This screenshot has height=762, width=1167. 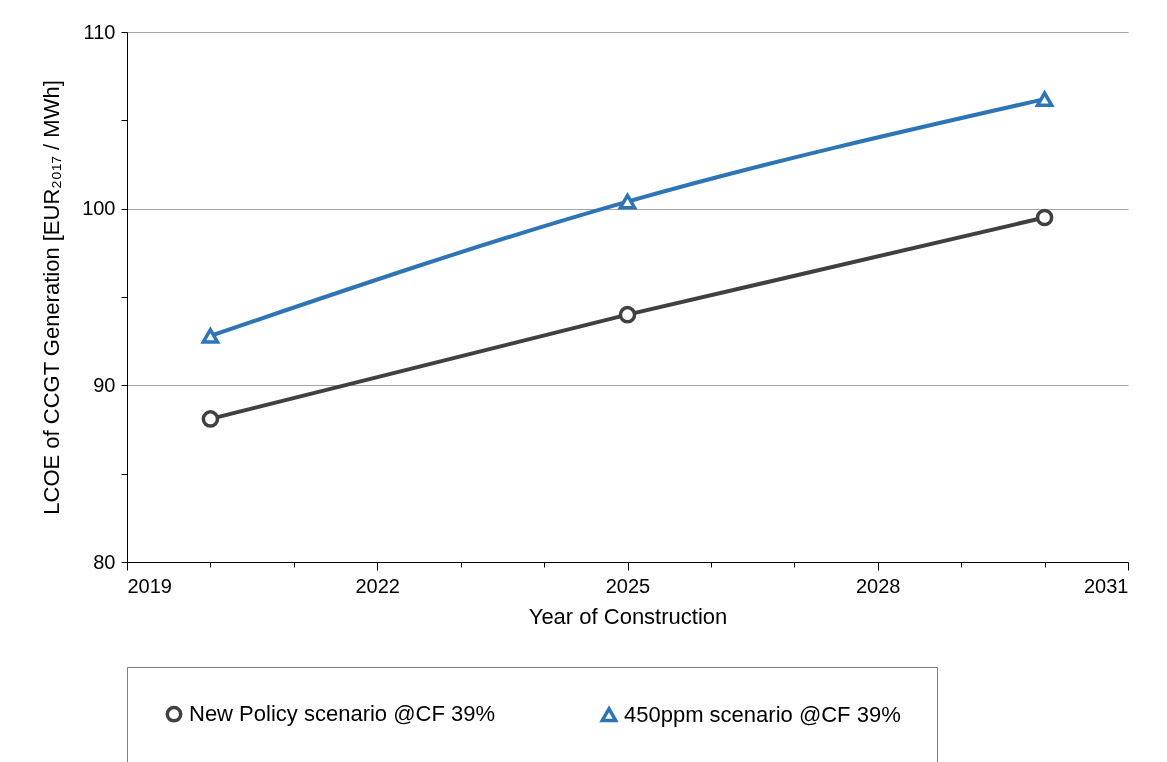 What do you see at coordinates (377, 585) in the screenshot?
I see `x-tick-label: 2022` at bounding box center [377, 585].